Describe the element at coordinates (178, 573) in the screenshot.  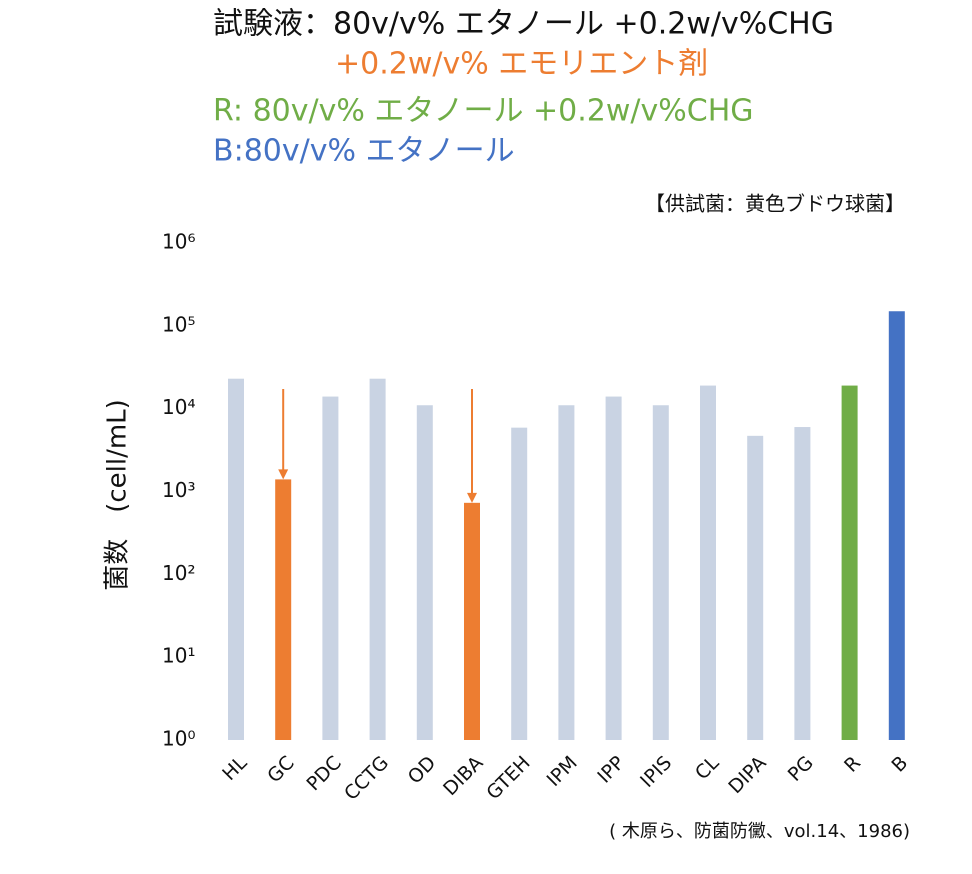
I see `y-tick-label: 10²` at that location.